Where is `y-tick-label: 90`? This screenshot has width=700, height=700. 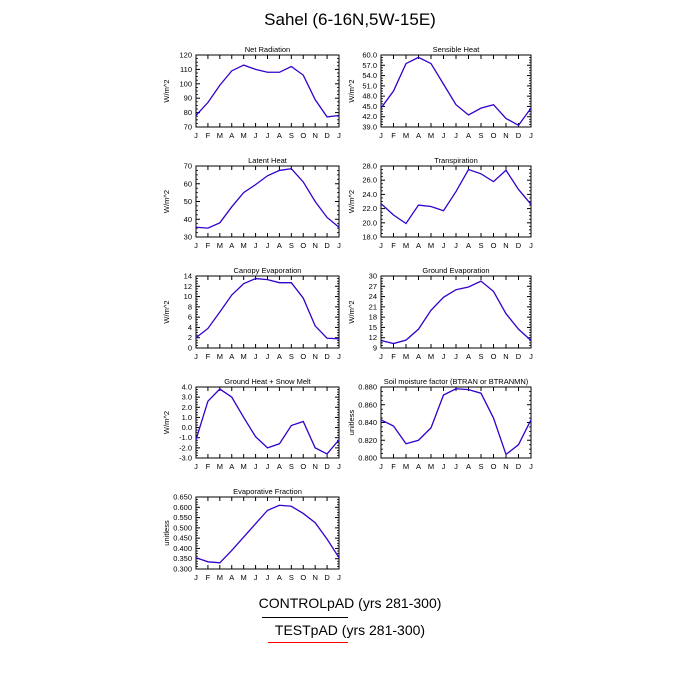
y-tick-label: 90 is located at coordinates (188, 98).